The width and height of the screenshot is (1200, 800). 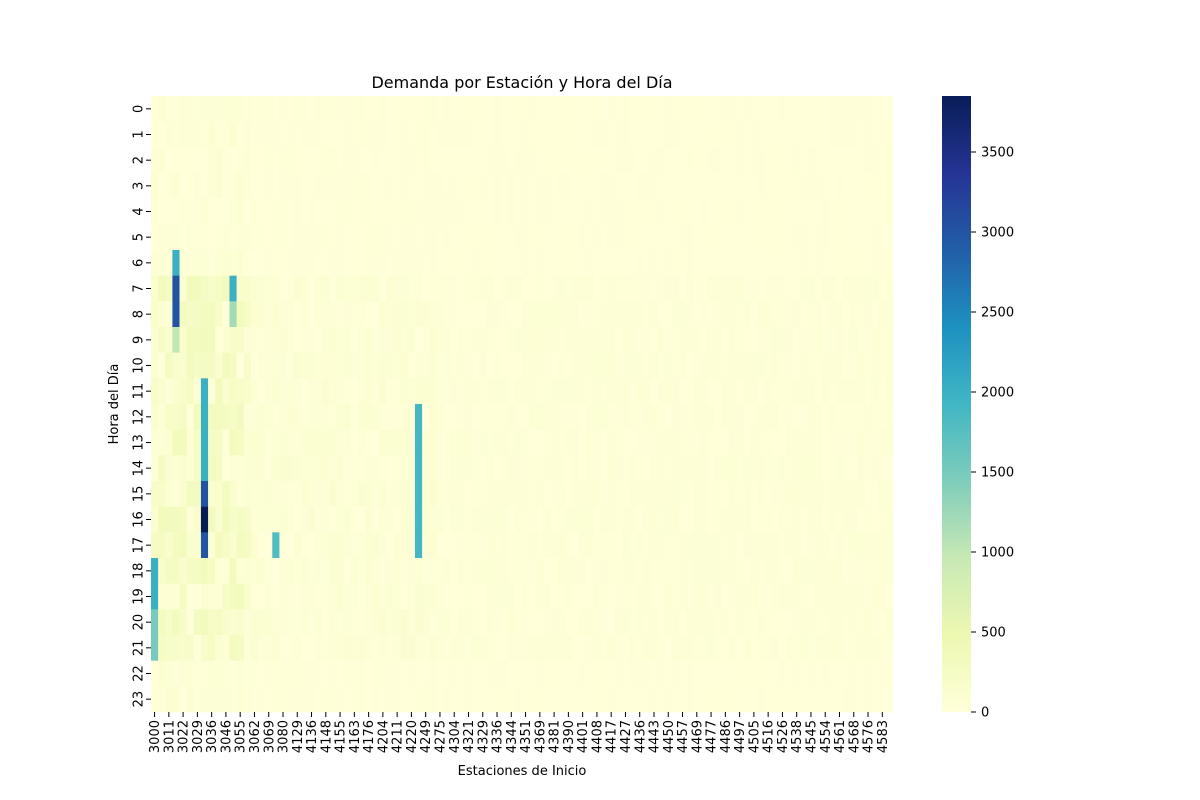 I want to click on x-tick-label: 4220, so click(x=412, y=736).